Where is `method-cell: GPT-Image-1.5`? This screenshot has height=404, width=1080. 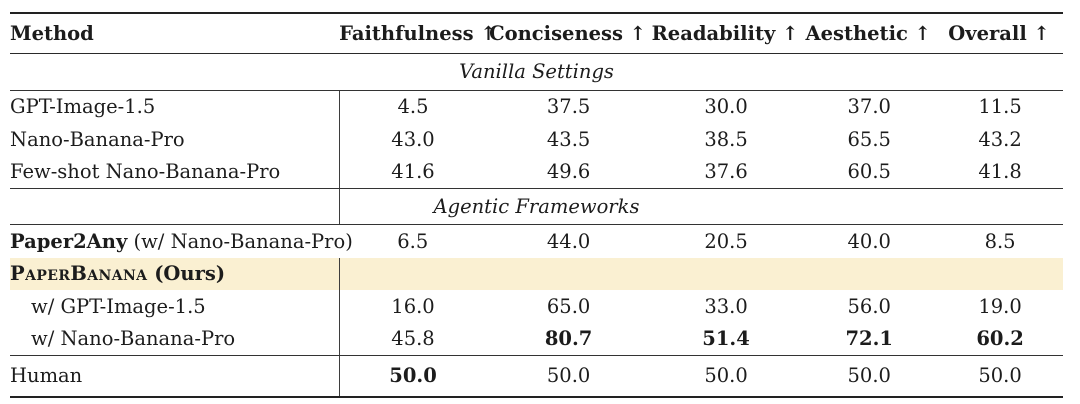
method-cell: GPT-Image-1.5 is located at coordinates (175, 107).